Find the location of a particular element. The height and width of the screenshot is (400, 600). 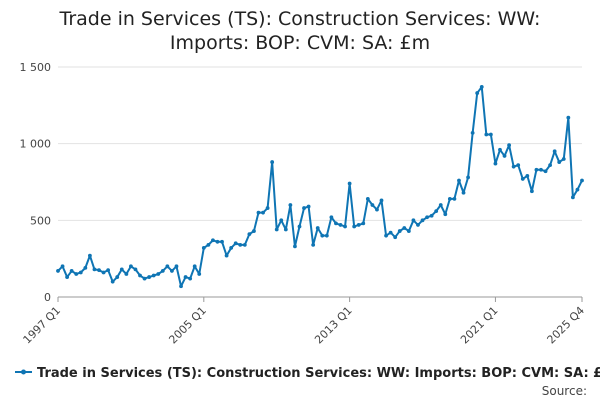

y-tick-label: 0 is located at coordinates (47, 297).